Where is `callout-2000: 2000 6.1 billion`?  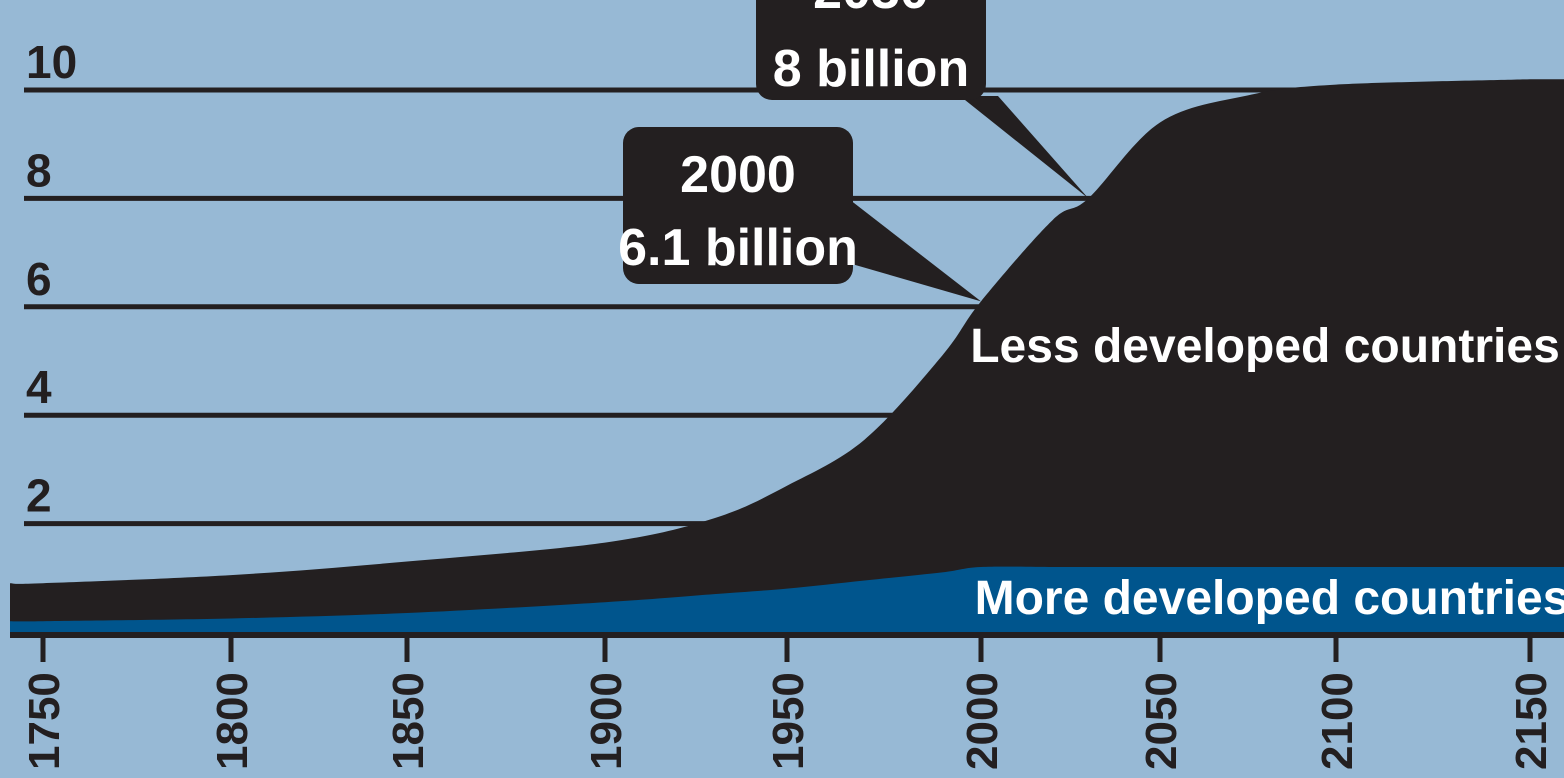
callout-2000: 2000 6.1 billion is located at coordinates (799, 214).